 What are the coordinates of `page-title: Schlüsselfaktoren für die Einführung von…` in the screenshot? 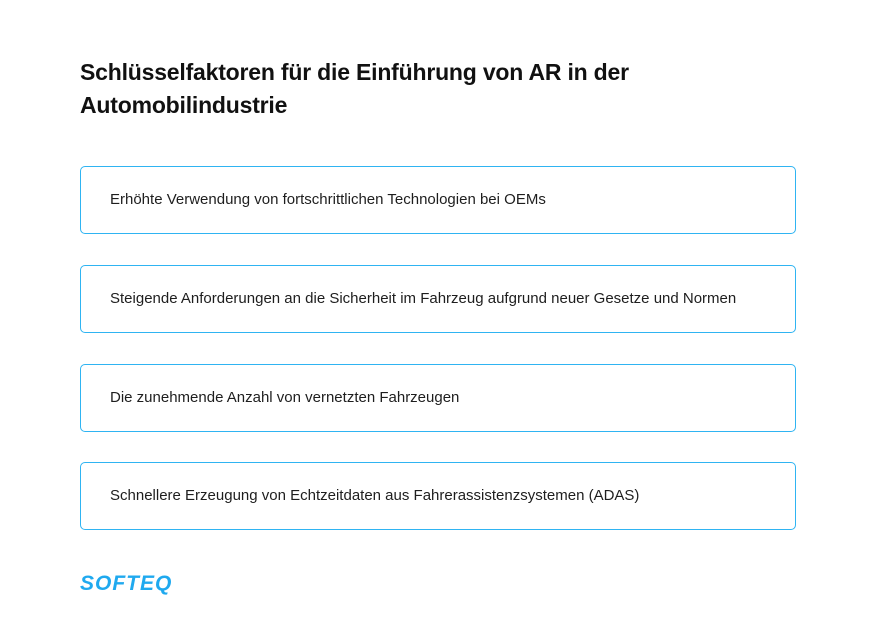 It's located at (354, 88).